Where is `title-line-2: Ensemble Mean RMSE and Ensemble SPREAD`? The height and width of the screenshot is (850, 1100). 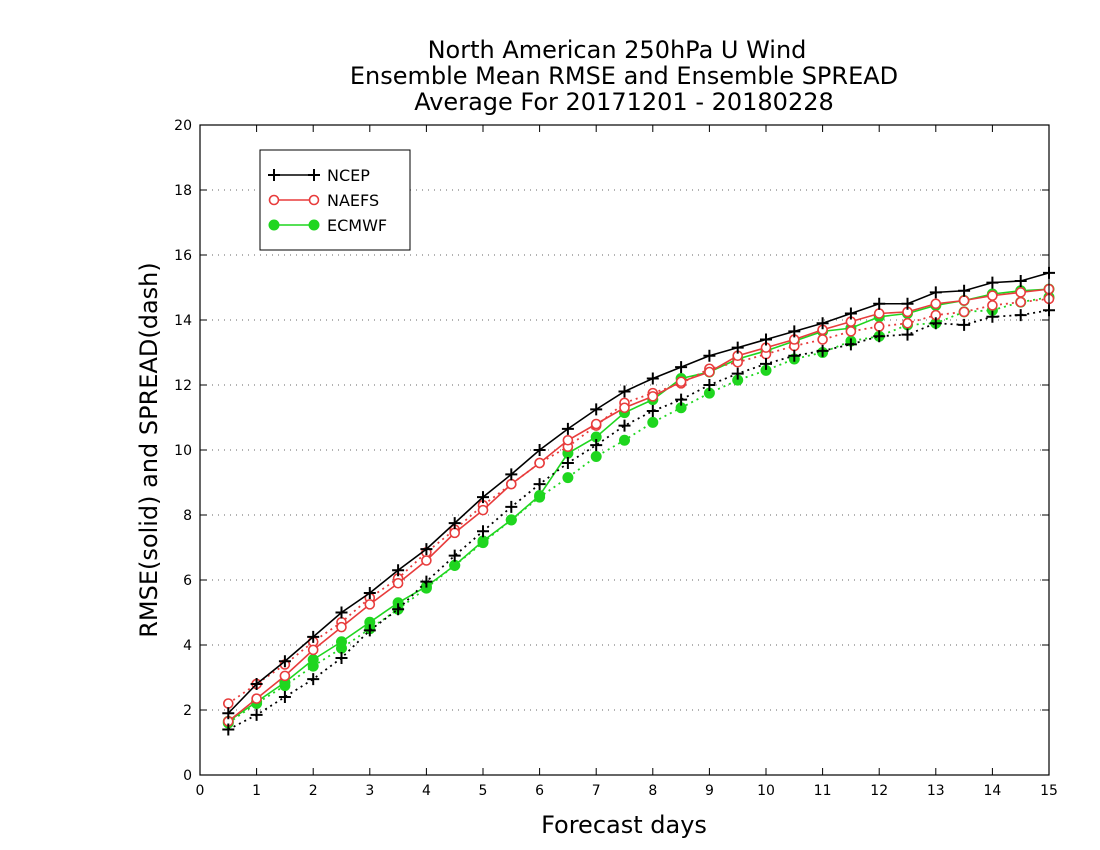
title-line-2: Ensemble Mean RMSE and Ensemble SPREAD is located at coordinates (624, 76).